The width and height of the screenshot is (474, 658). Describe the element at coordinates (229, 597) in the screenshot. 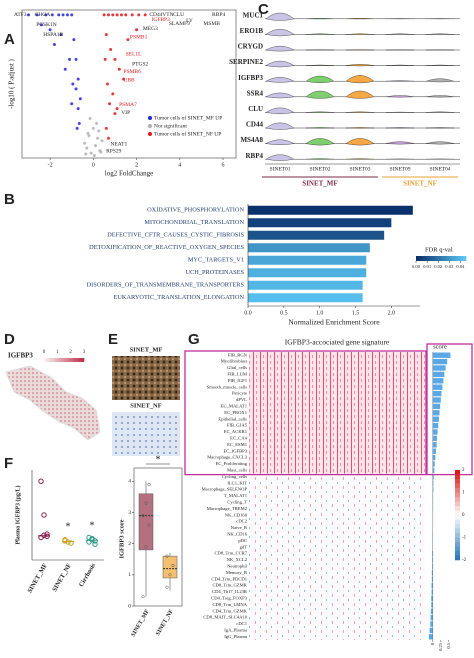

I see `row-label: CD4_Treg_FOXP3` at that location.